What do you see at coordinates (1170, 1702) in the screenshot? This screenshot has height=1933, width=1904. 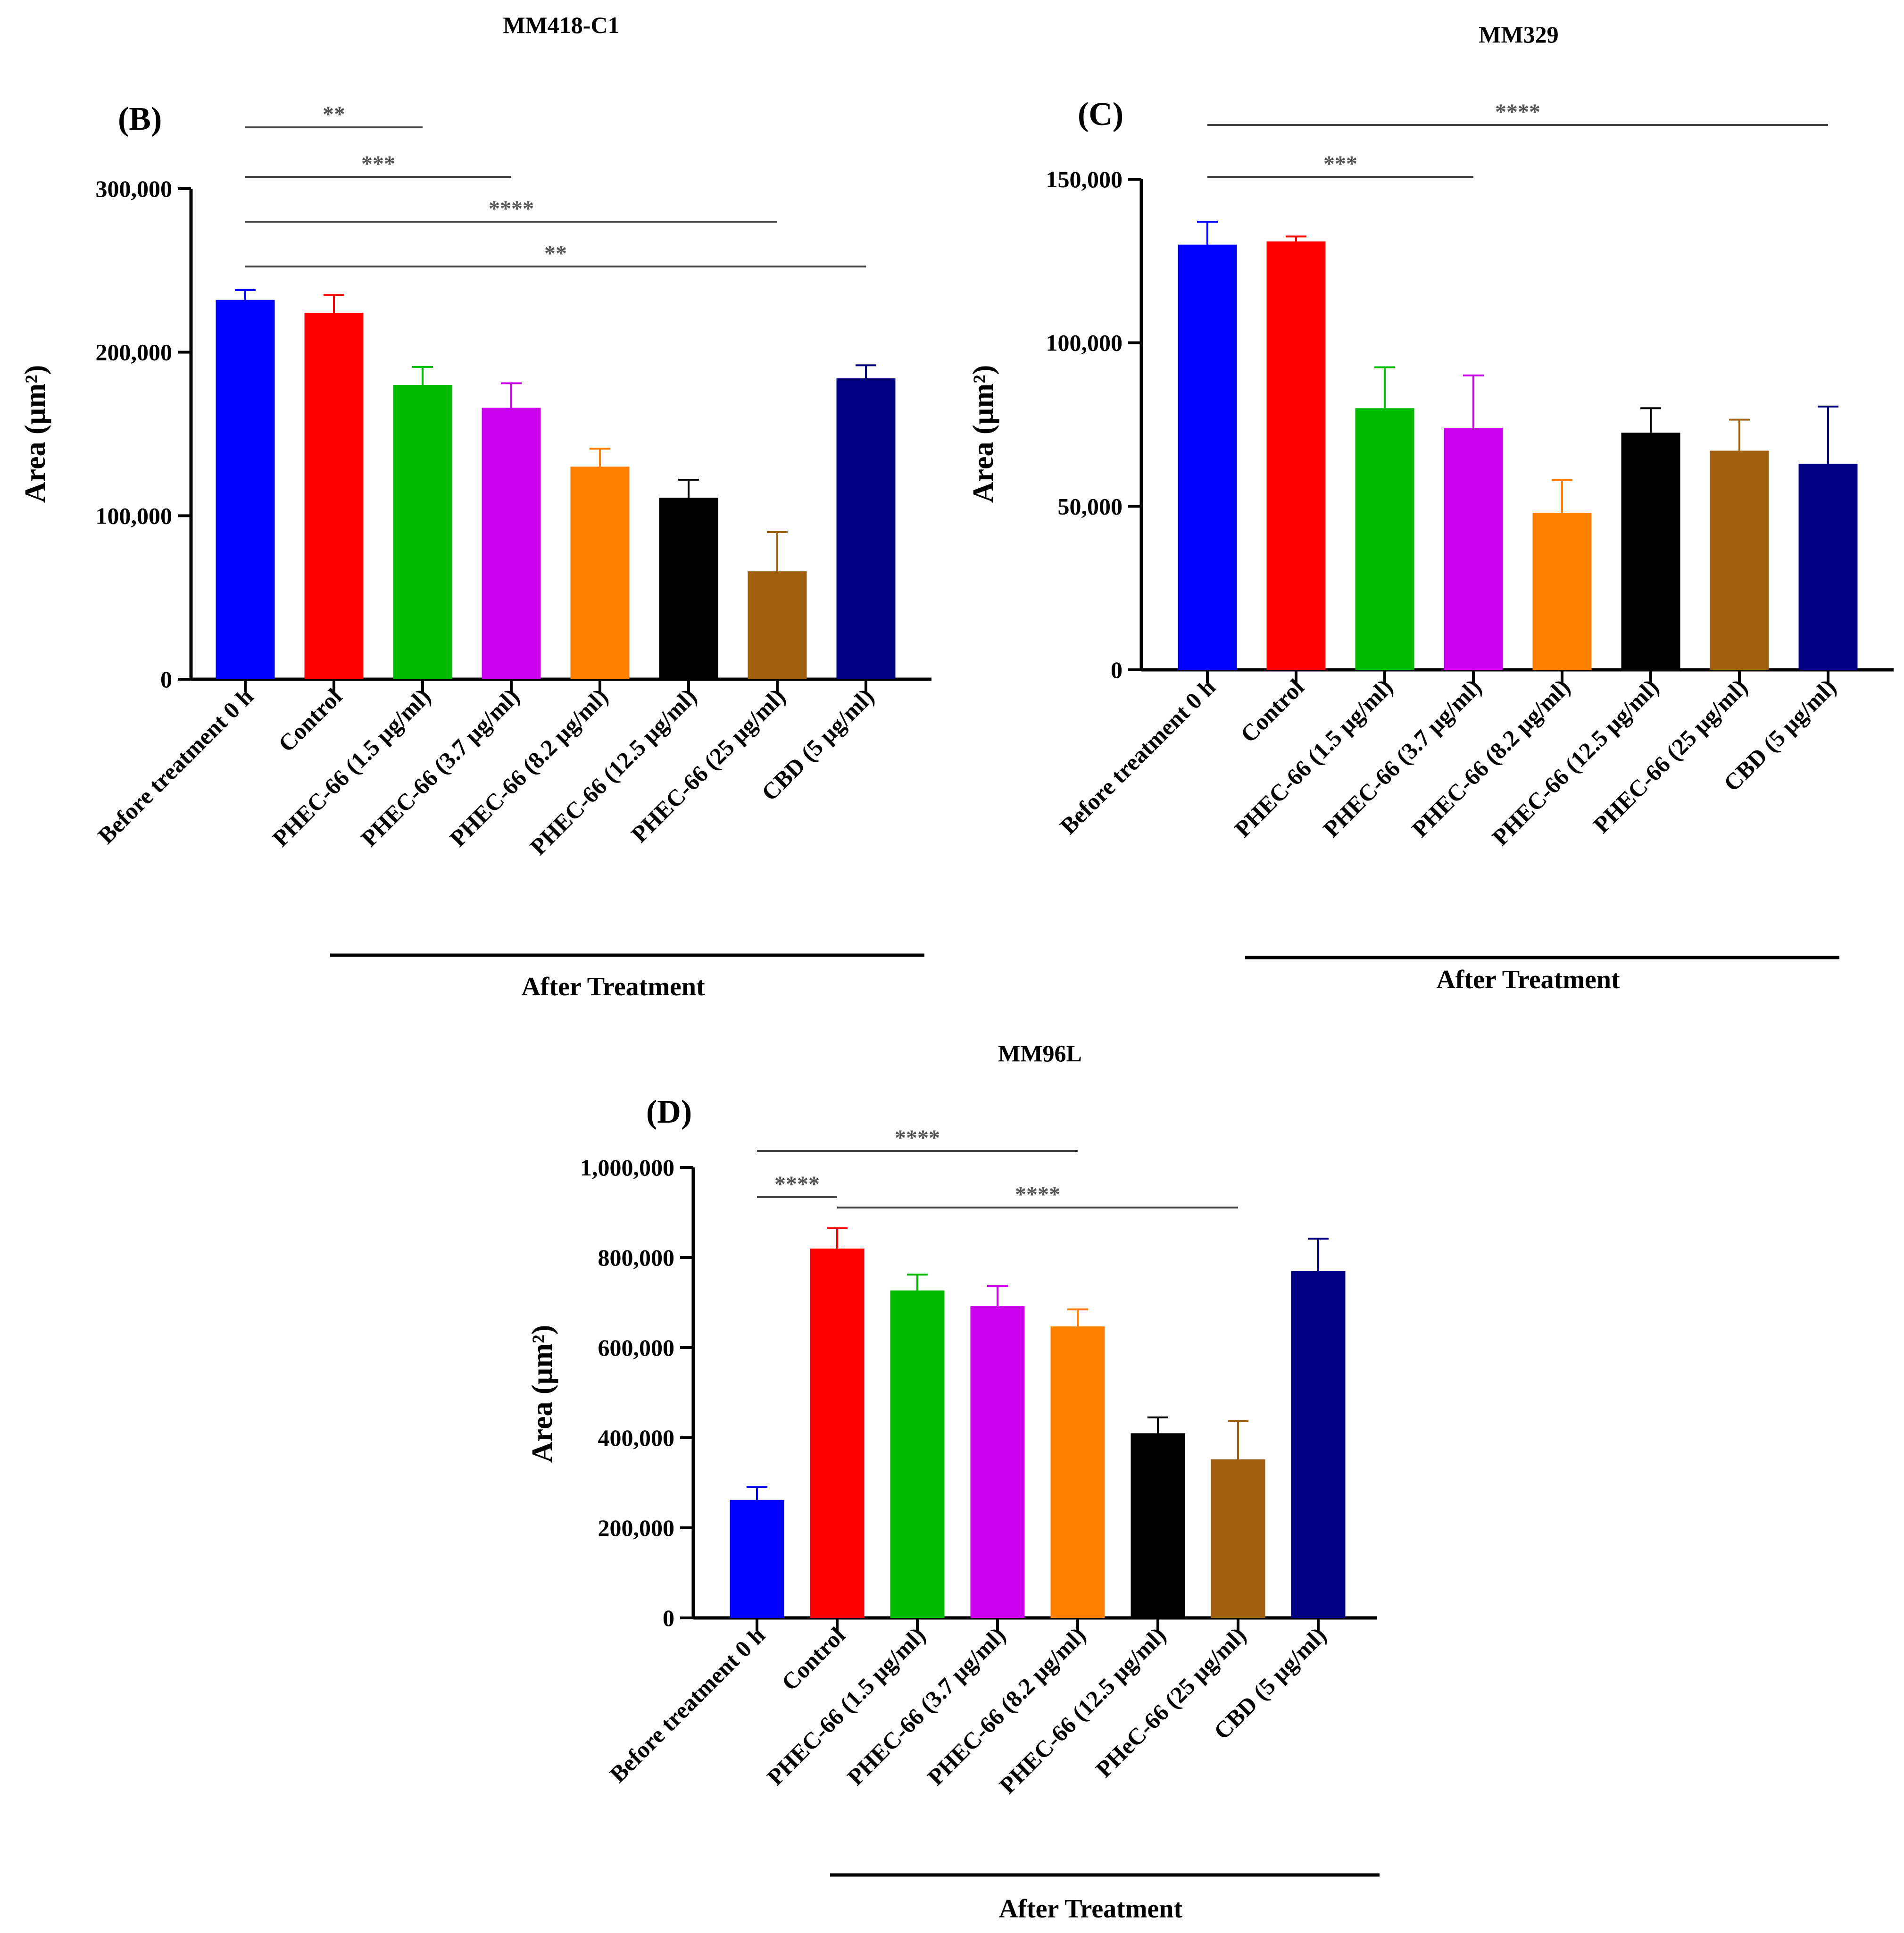 I see `x-tick-label: PHeC-66 (25 µg/ml)` at bounding box center [1170, 1702].